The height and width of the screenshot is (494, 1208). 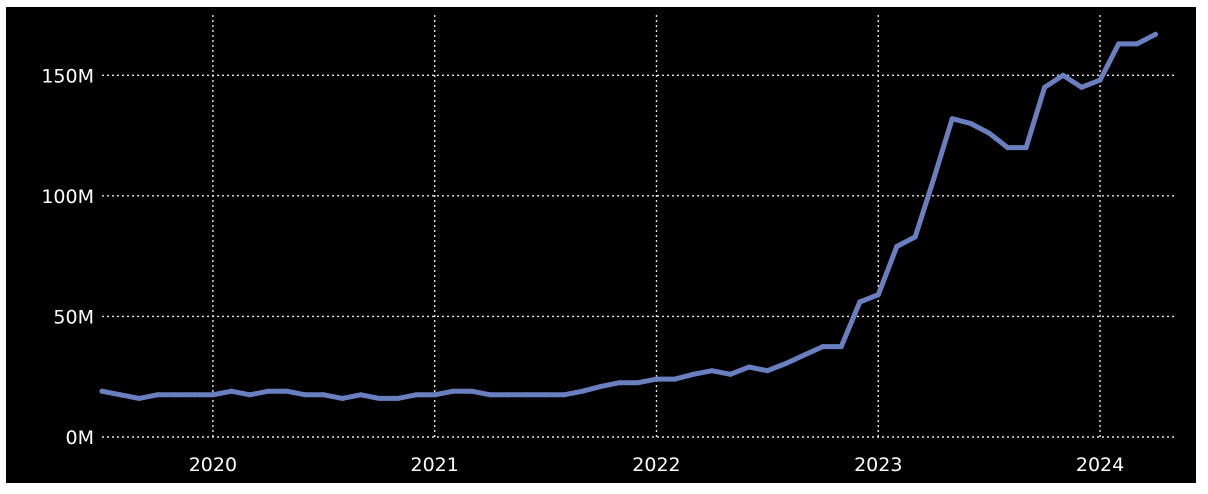 What do you see at coordinates (67, 197) in the screenshot?
I see `y-tick-label: 100M` at bounding box center [67, 197].